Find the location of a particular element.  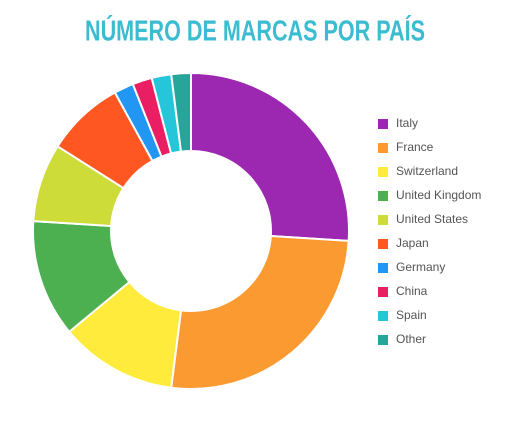

legend-label: Other is located at coordinates (411, 339).